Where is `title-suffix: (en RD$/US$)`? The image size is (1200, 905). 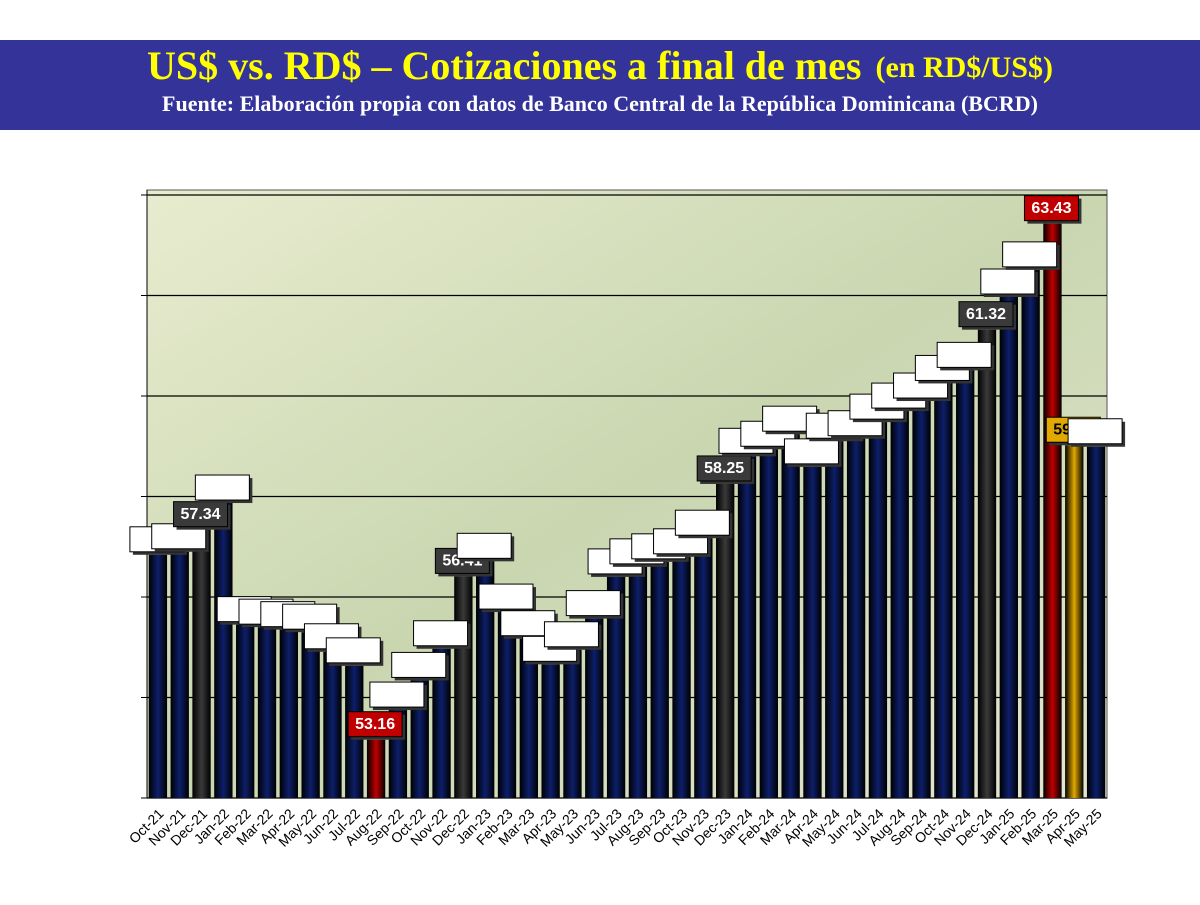 title-suffix: (en RD$/US$) is located at coordinates (964, 67).